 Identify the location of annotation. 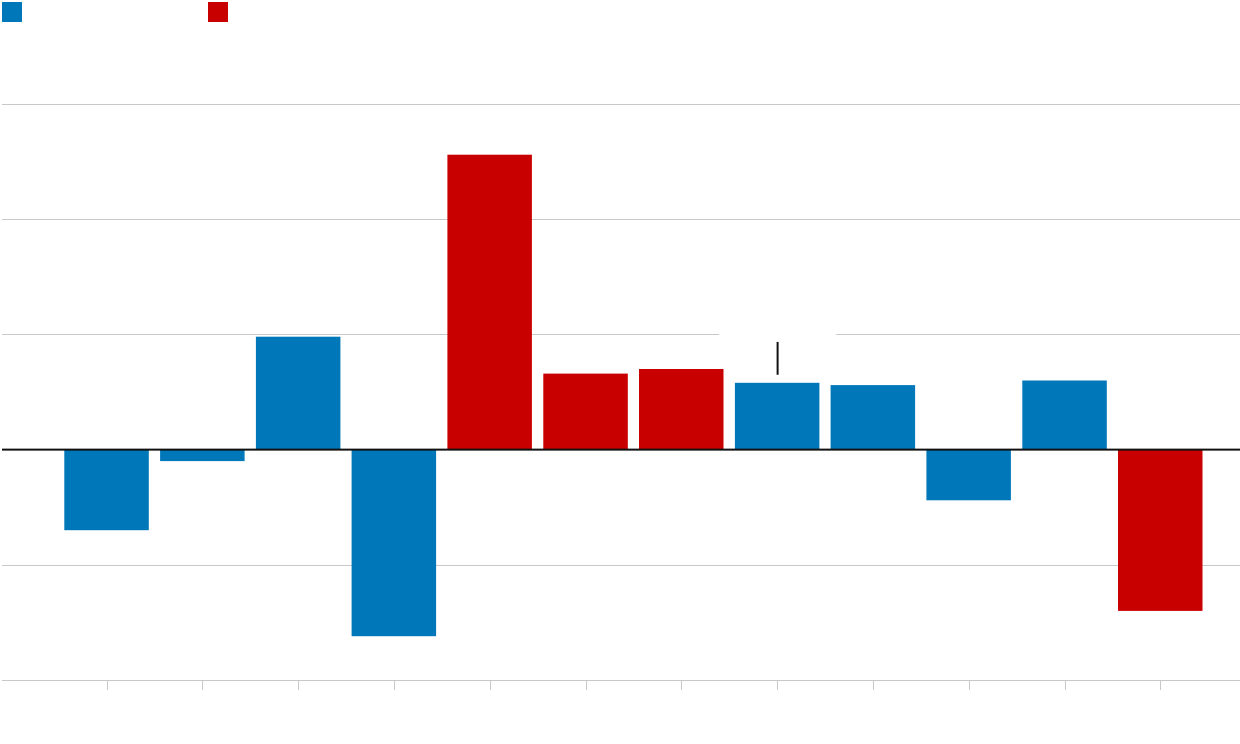
(778, 353).